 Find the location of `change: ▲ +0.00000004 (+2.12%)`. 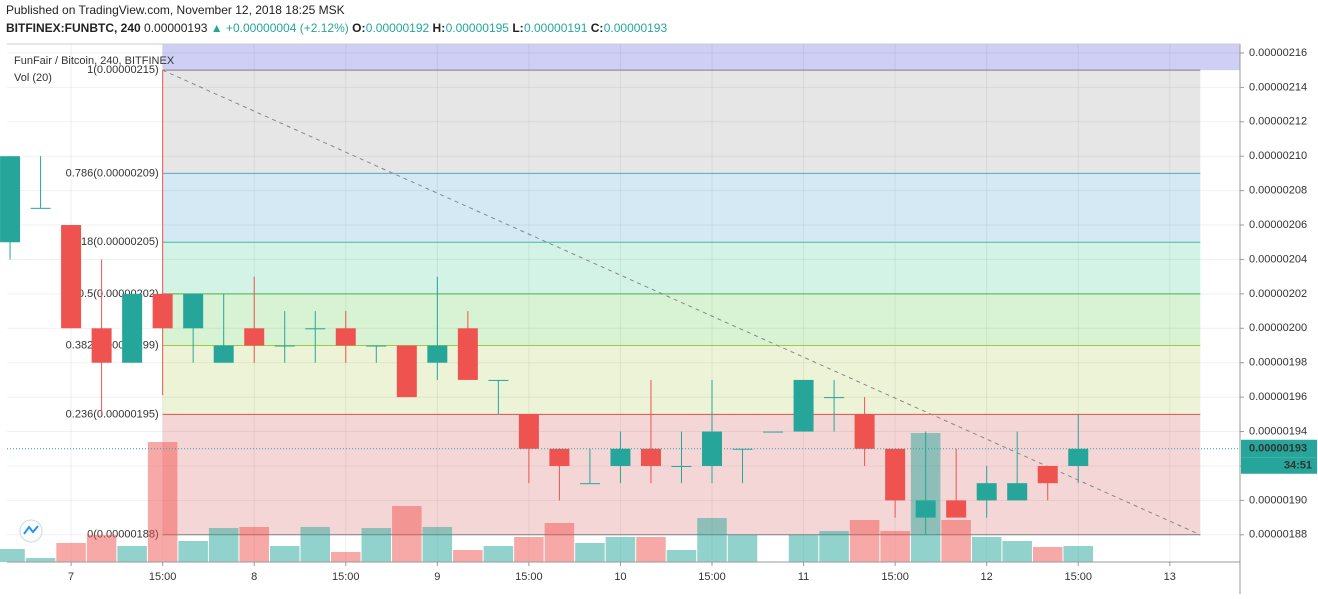

change: ▲ +0.00000004 (+2.12%) is located at coordinates (280, 28).